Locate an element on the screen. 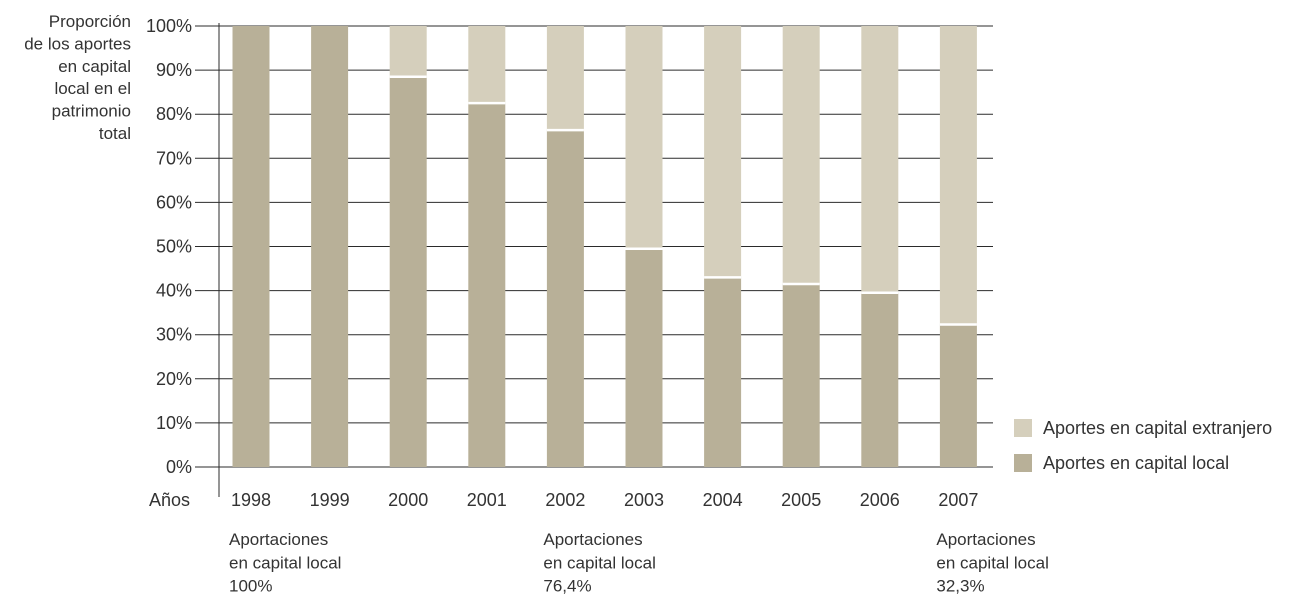 This screenshot has height=605, width=1298. x-tick-label: 1999 is located at coordinates (330, 500).